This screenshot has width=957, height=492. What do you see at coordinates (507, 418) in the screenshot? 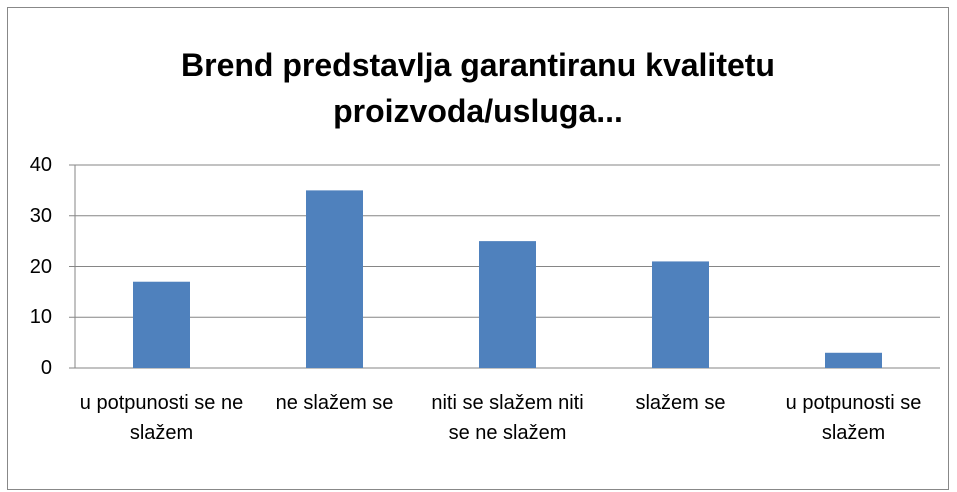
I see `x-tick-label: niti se slažem niti se ne slažem` at bounding box center [507, 418].